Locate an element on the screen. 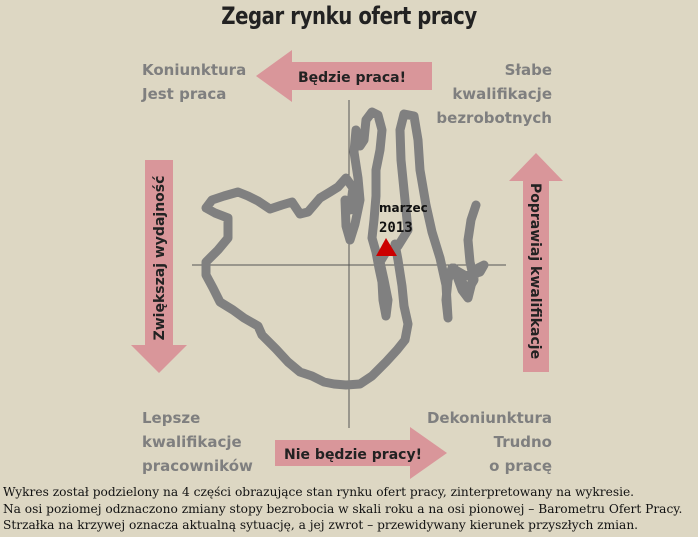  quadrant-top-left-label: Koniunktura Jest praca is located at coordinates (194, 82).